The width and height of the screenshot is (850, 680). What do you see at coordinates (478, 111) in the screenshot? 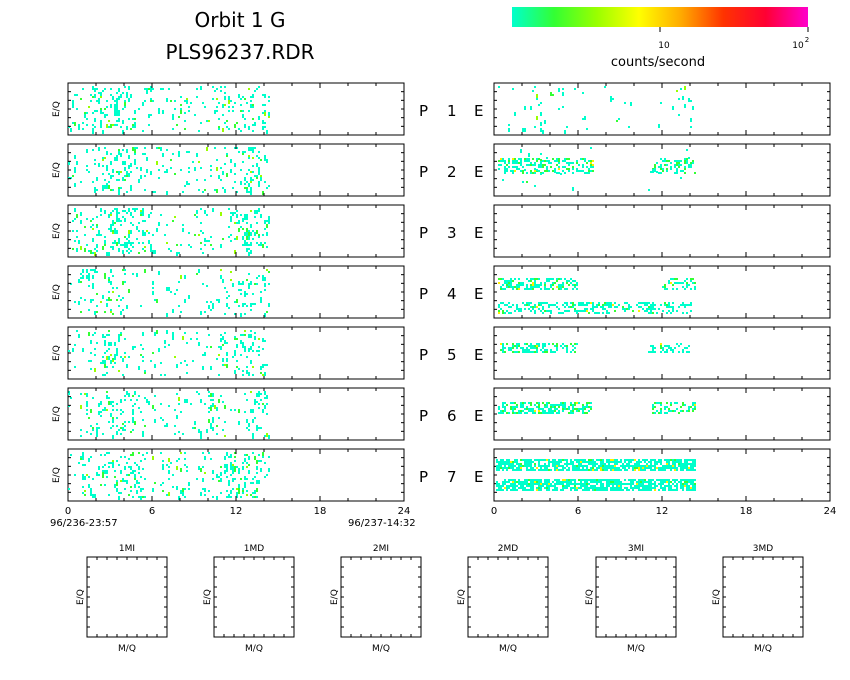
I see `row-label-e: E` at bounding box center [478, 111].